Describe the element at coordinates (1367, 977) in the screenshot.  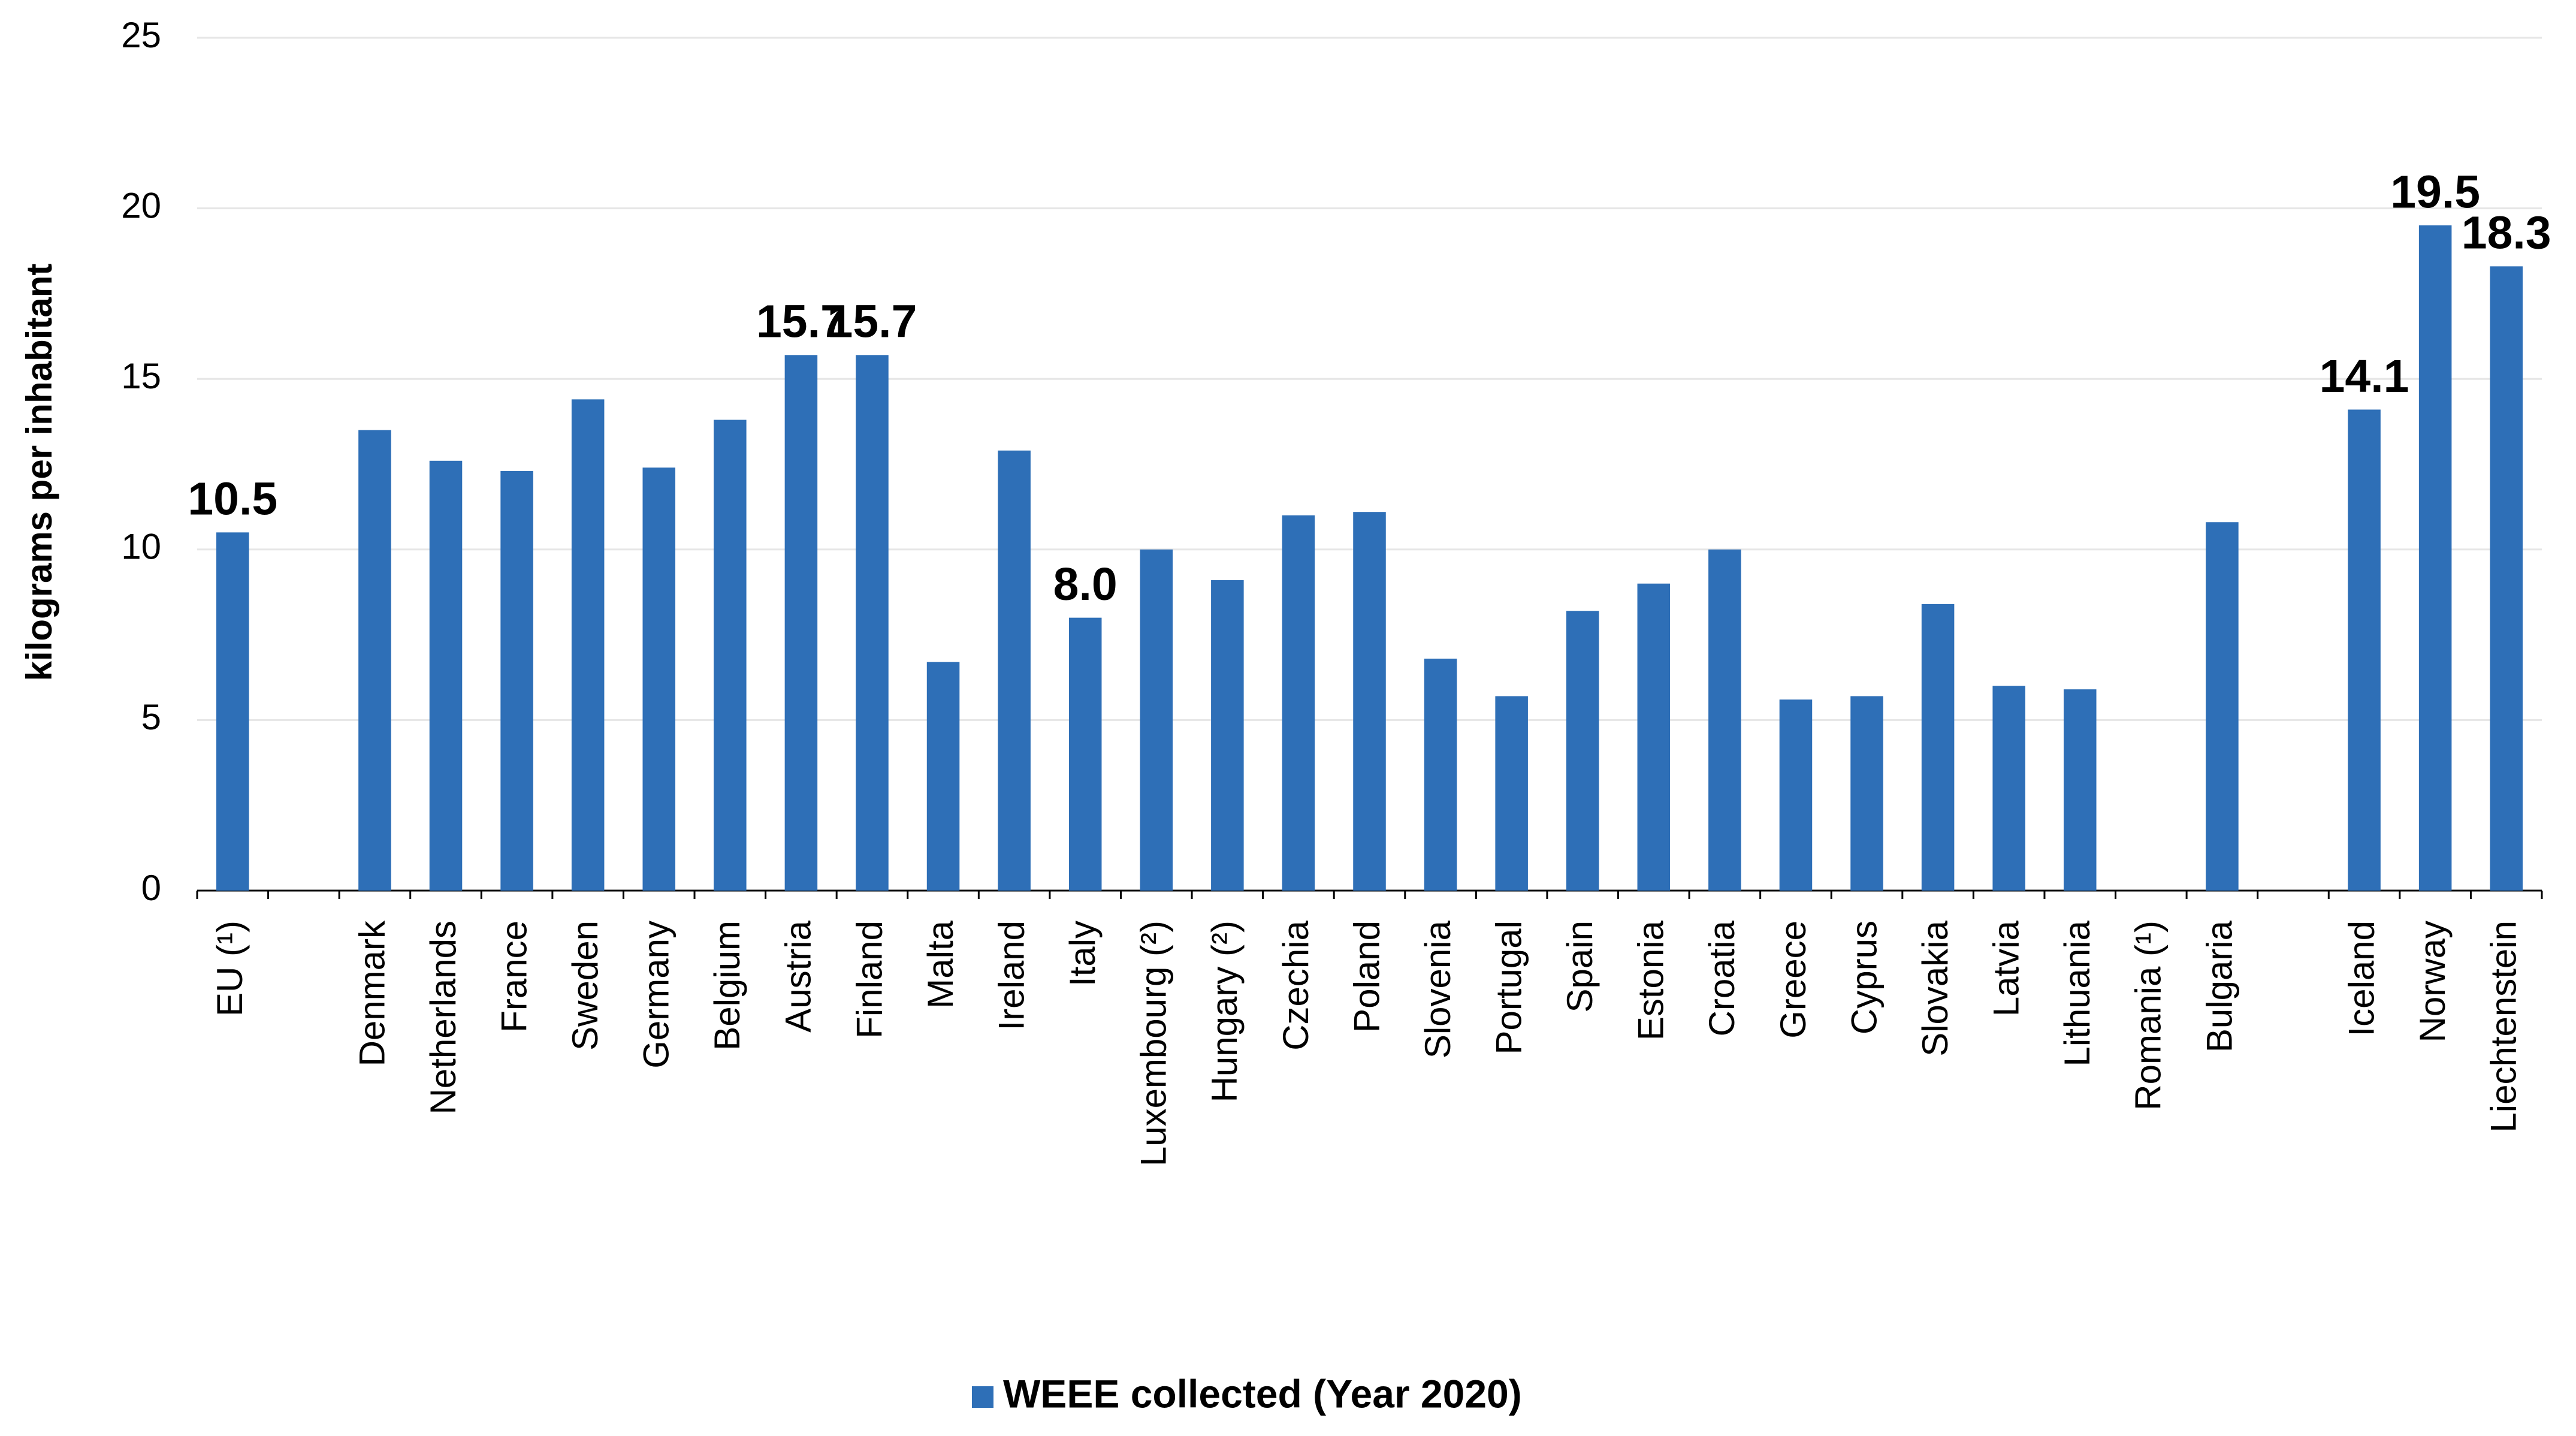
I see `x-tick-label: Poland` at that location.